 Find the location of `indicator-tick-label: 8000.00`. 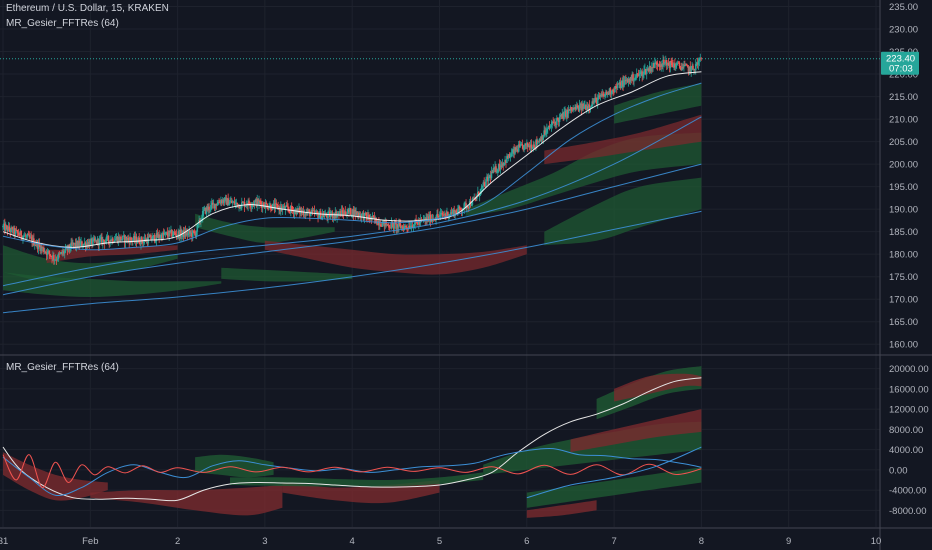

indicator-tick-label: 8000.00 is located at coordinates (906, 430).